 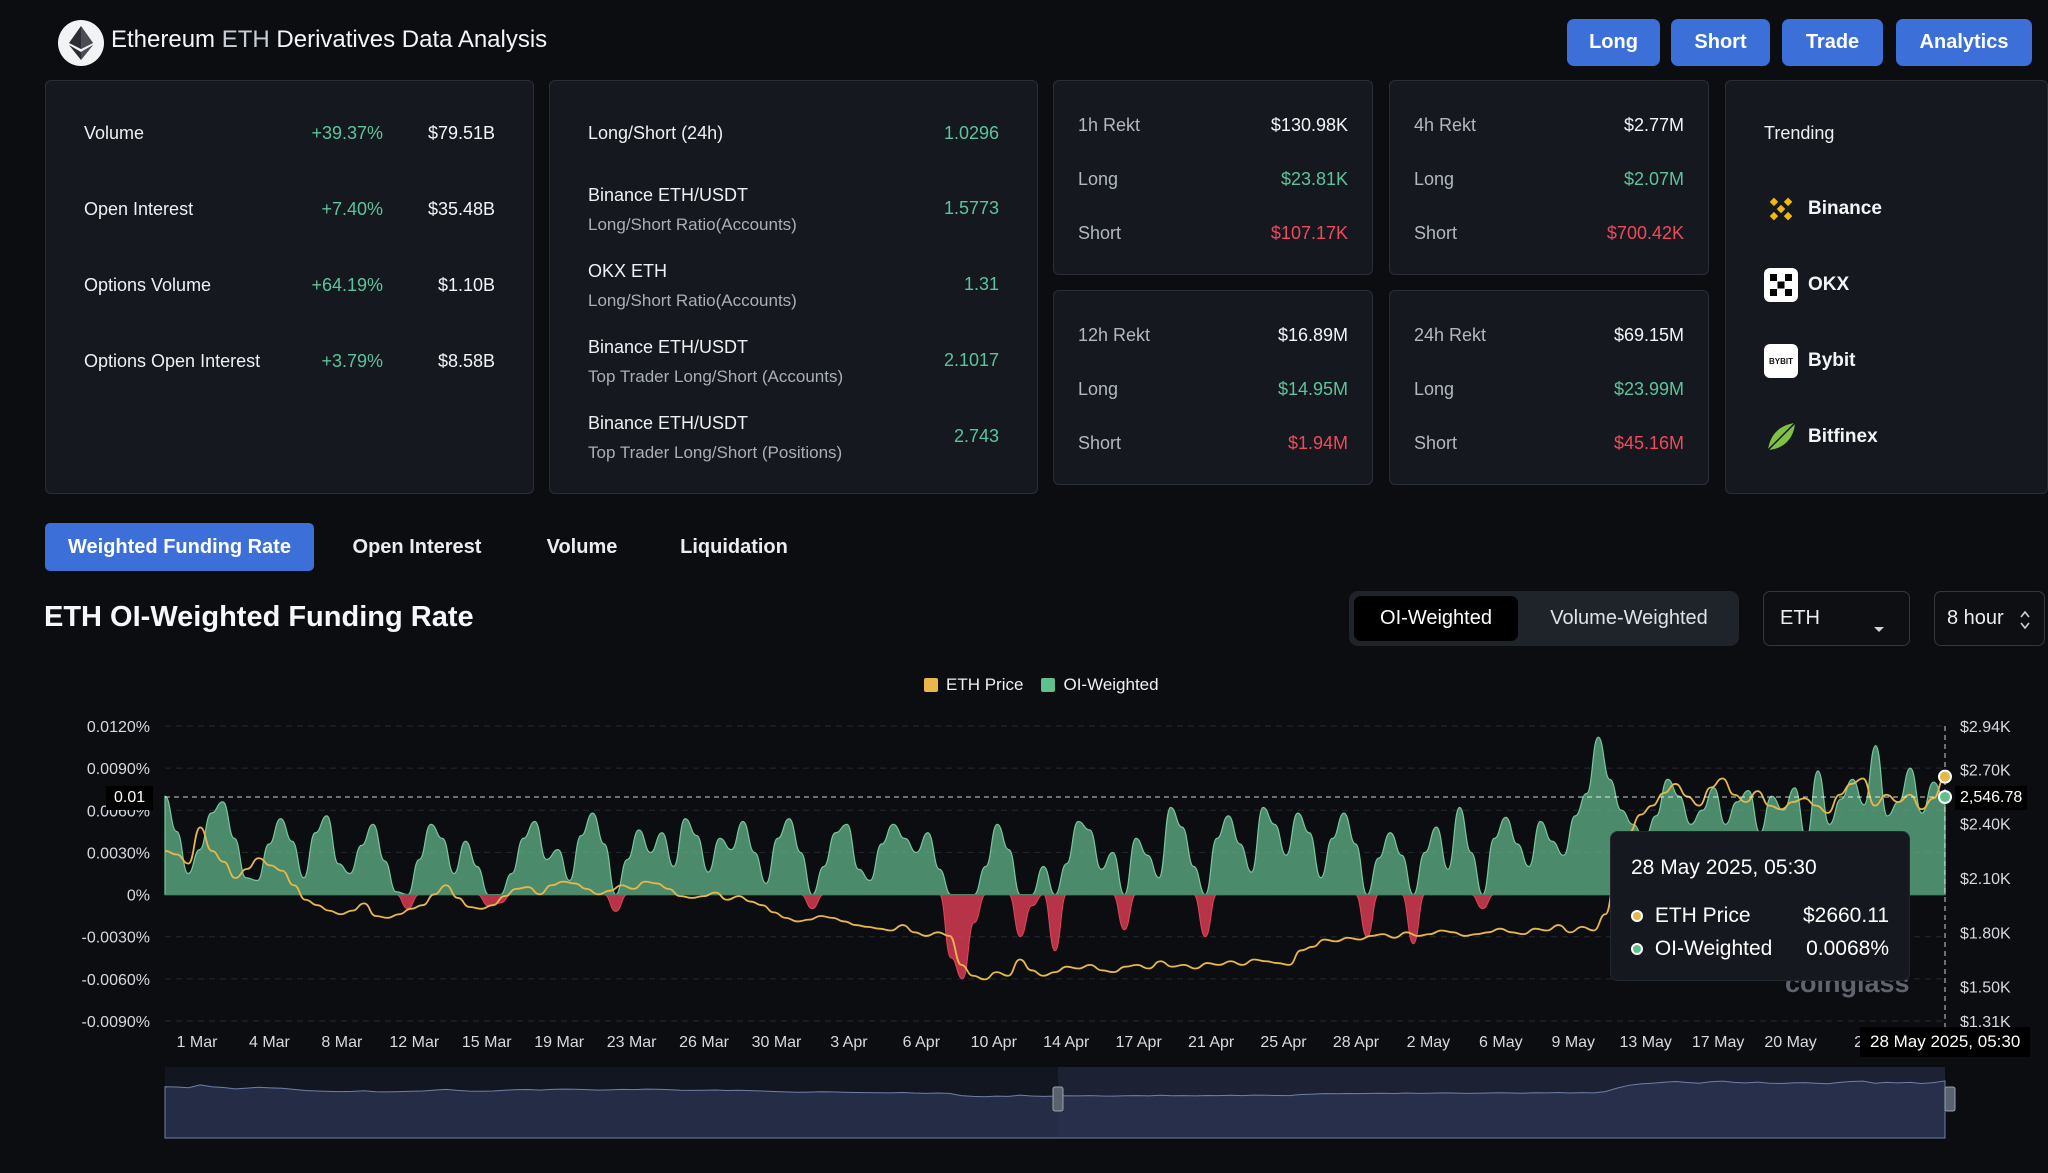 What do you see at coordinates (412, 39) in the screenshot?
I see `title-rest: Derivatives Data Analysis` at bounding box center [412, 39].